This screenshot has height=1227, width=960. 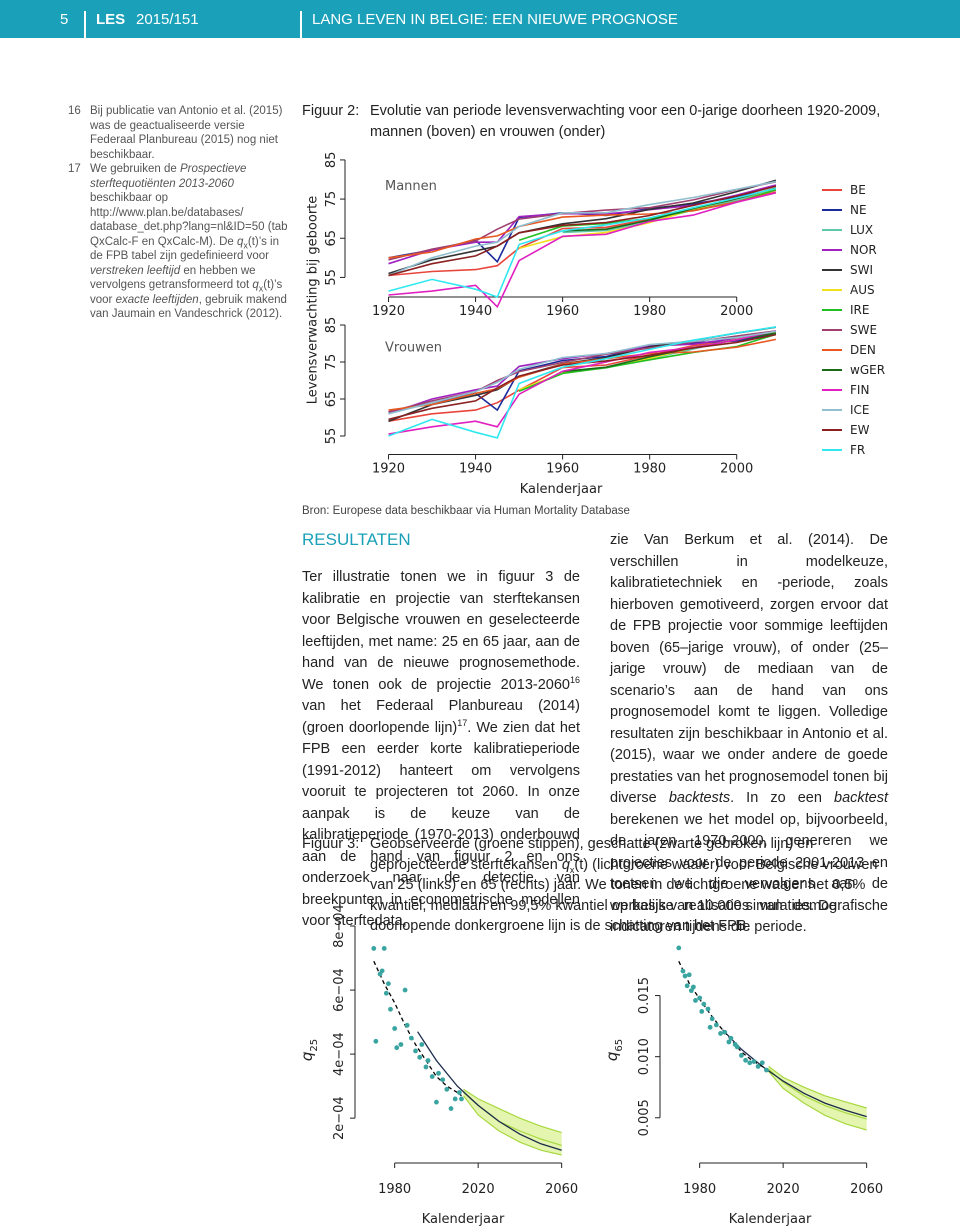 I want to click on legend-label: EW, so click(x=860, y=430).